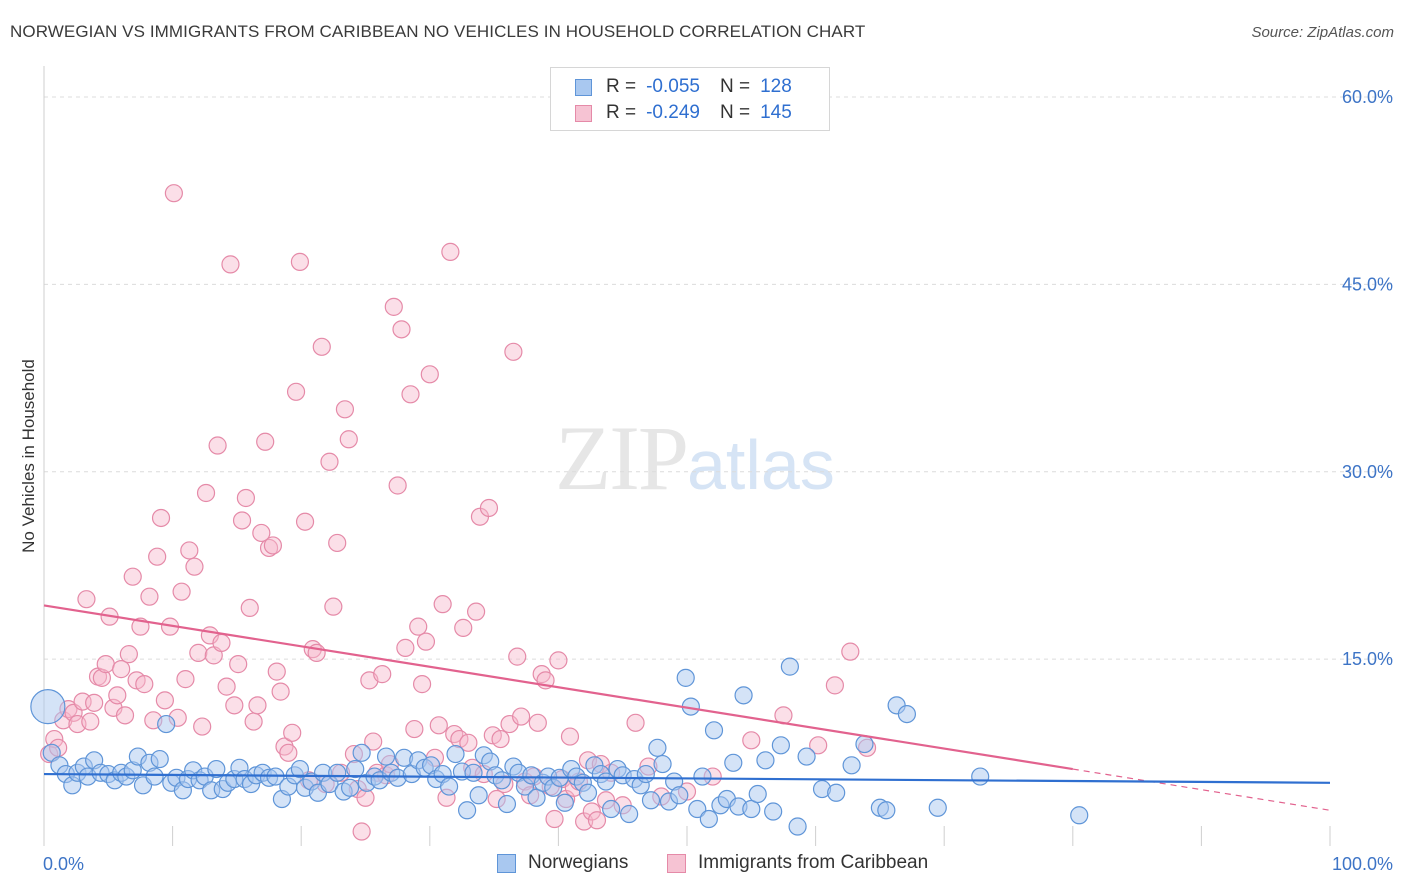 This screenshot has width=1406, height=892. Describe the element at coordinates (558, 687) in the screenshot. I see `caribbean-trendline` at that location.